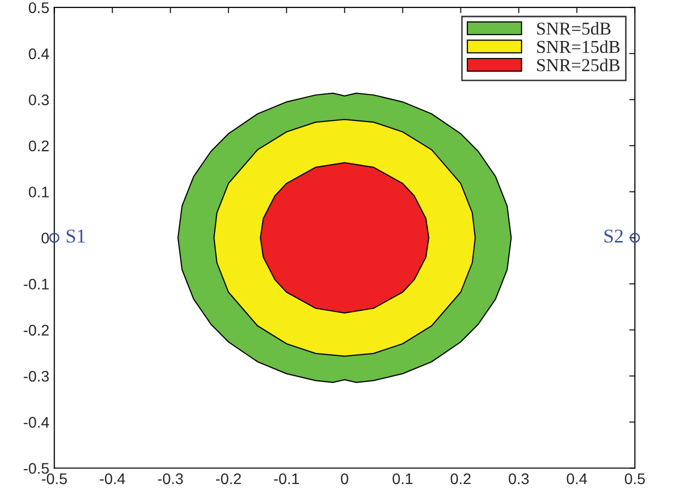 The width and height of the screenshot is (679, 498). I want to click on y-tick-label: 0.2, so click(38, 146).